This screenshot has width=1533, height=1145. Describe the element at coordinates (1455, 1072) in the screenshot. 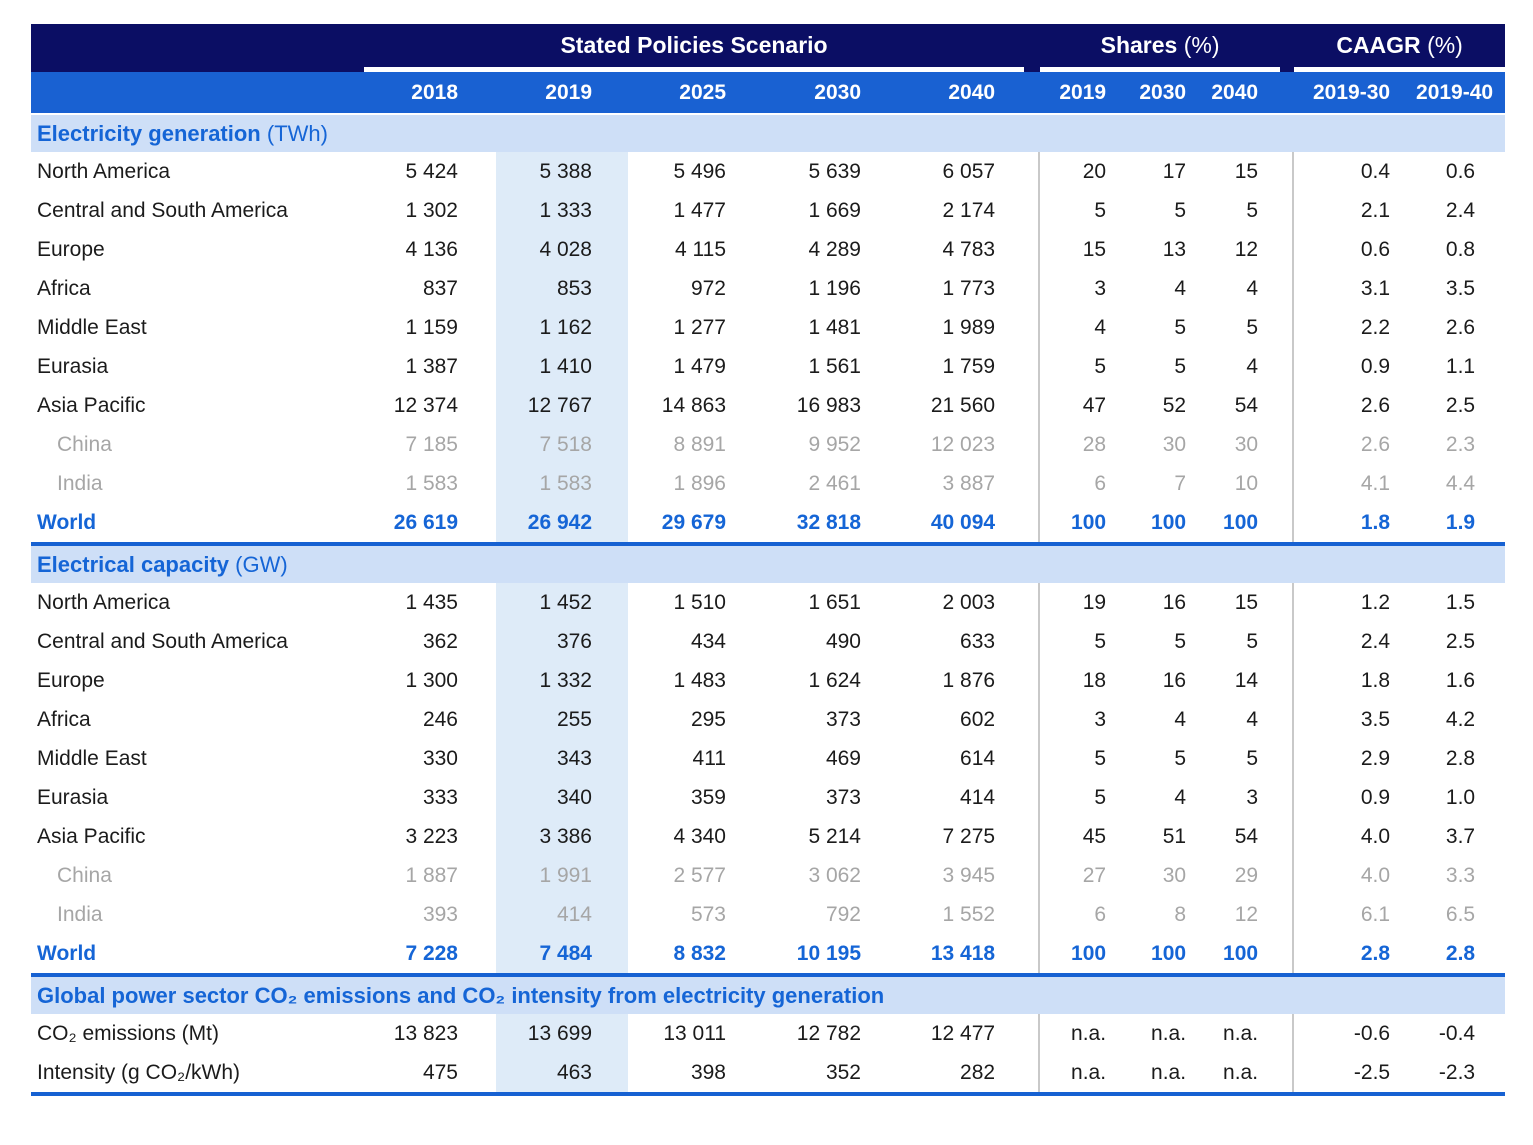

I see `caagr-cell: -2.3` at that location.